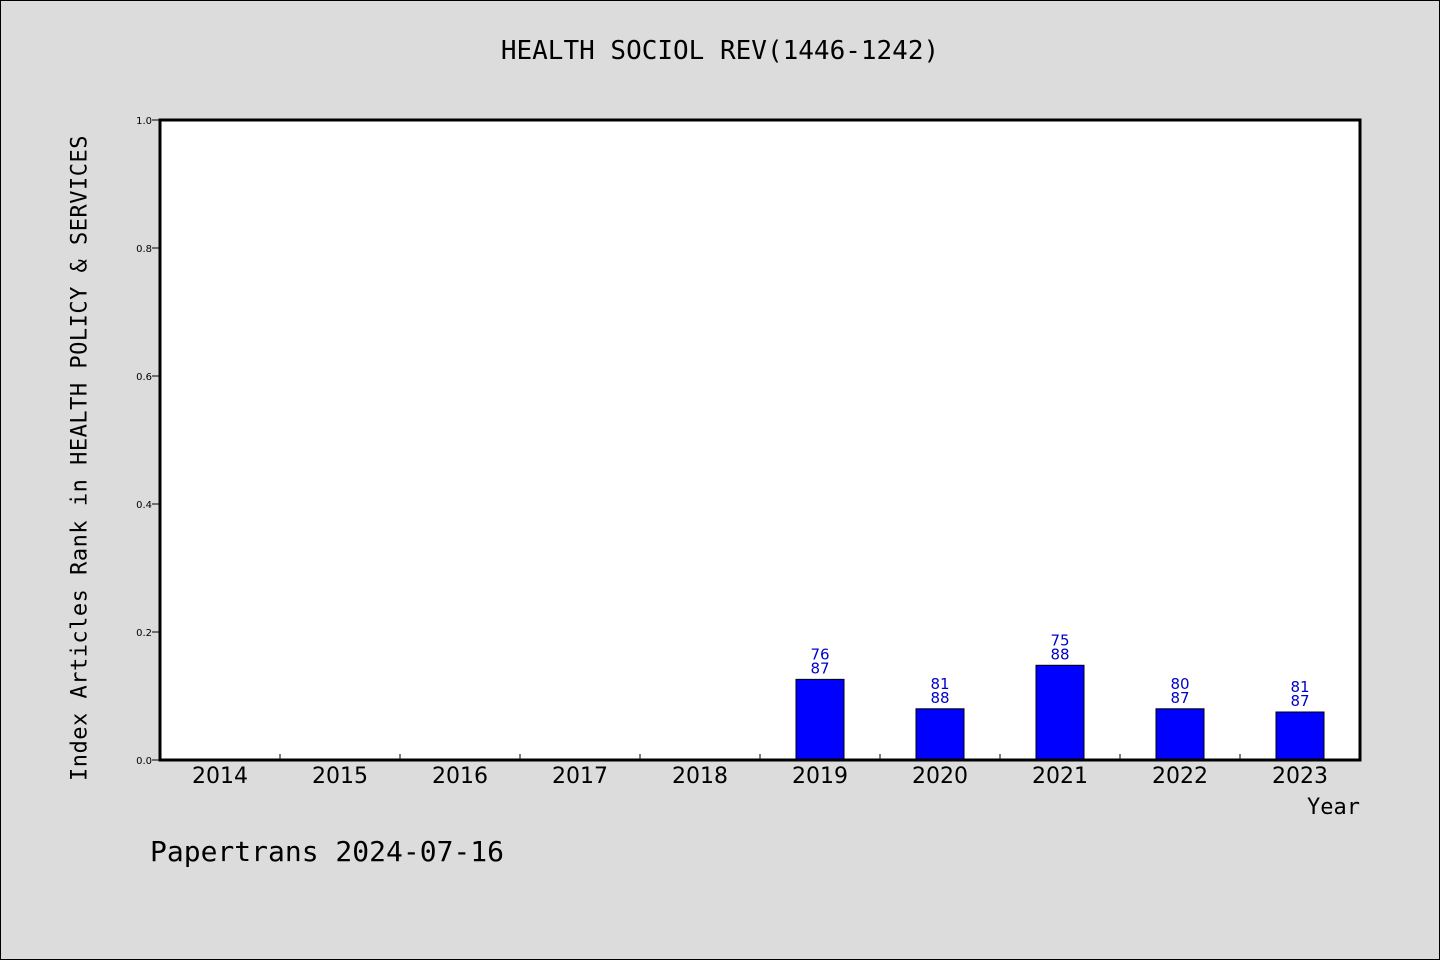  Describe the element at coordinates (580, 776) in the screenshot. I see `x-tick-label: 2017` at that location.